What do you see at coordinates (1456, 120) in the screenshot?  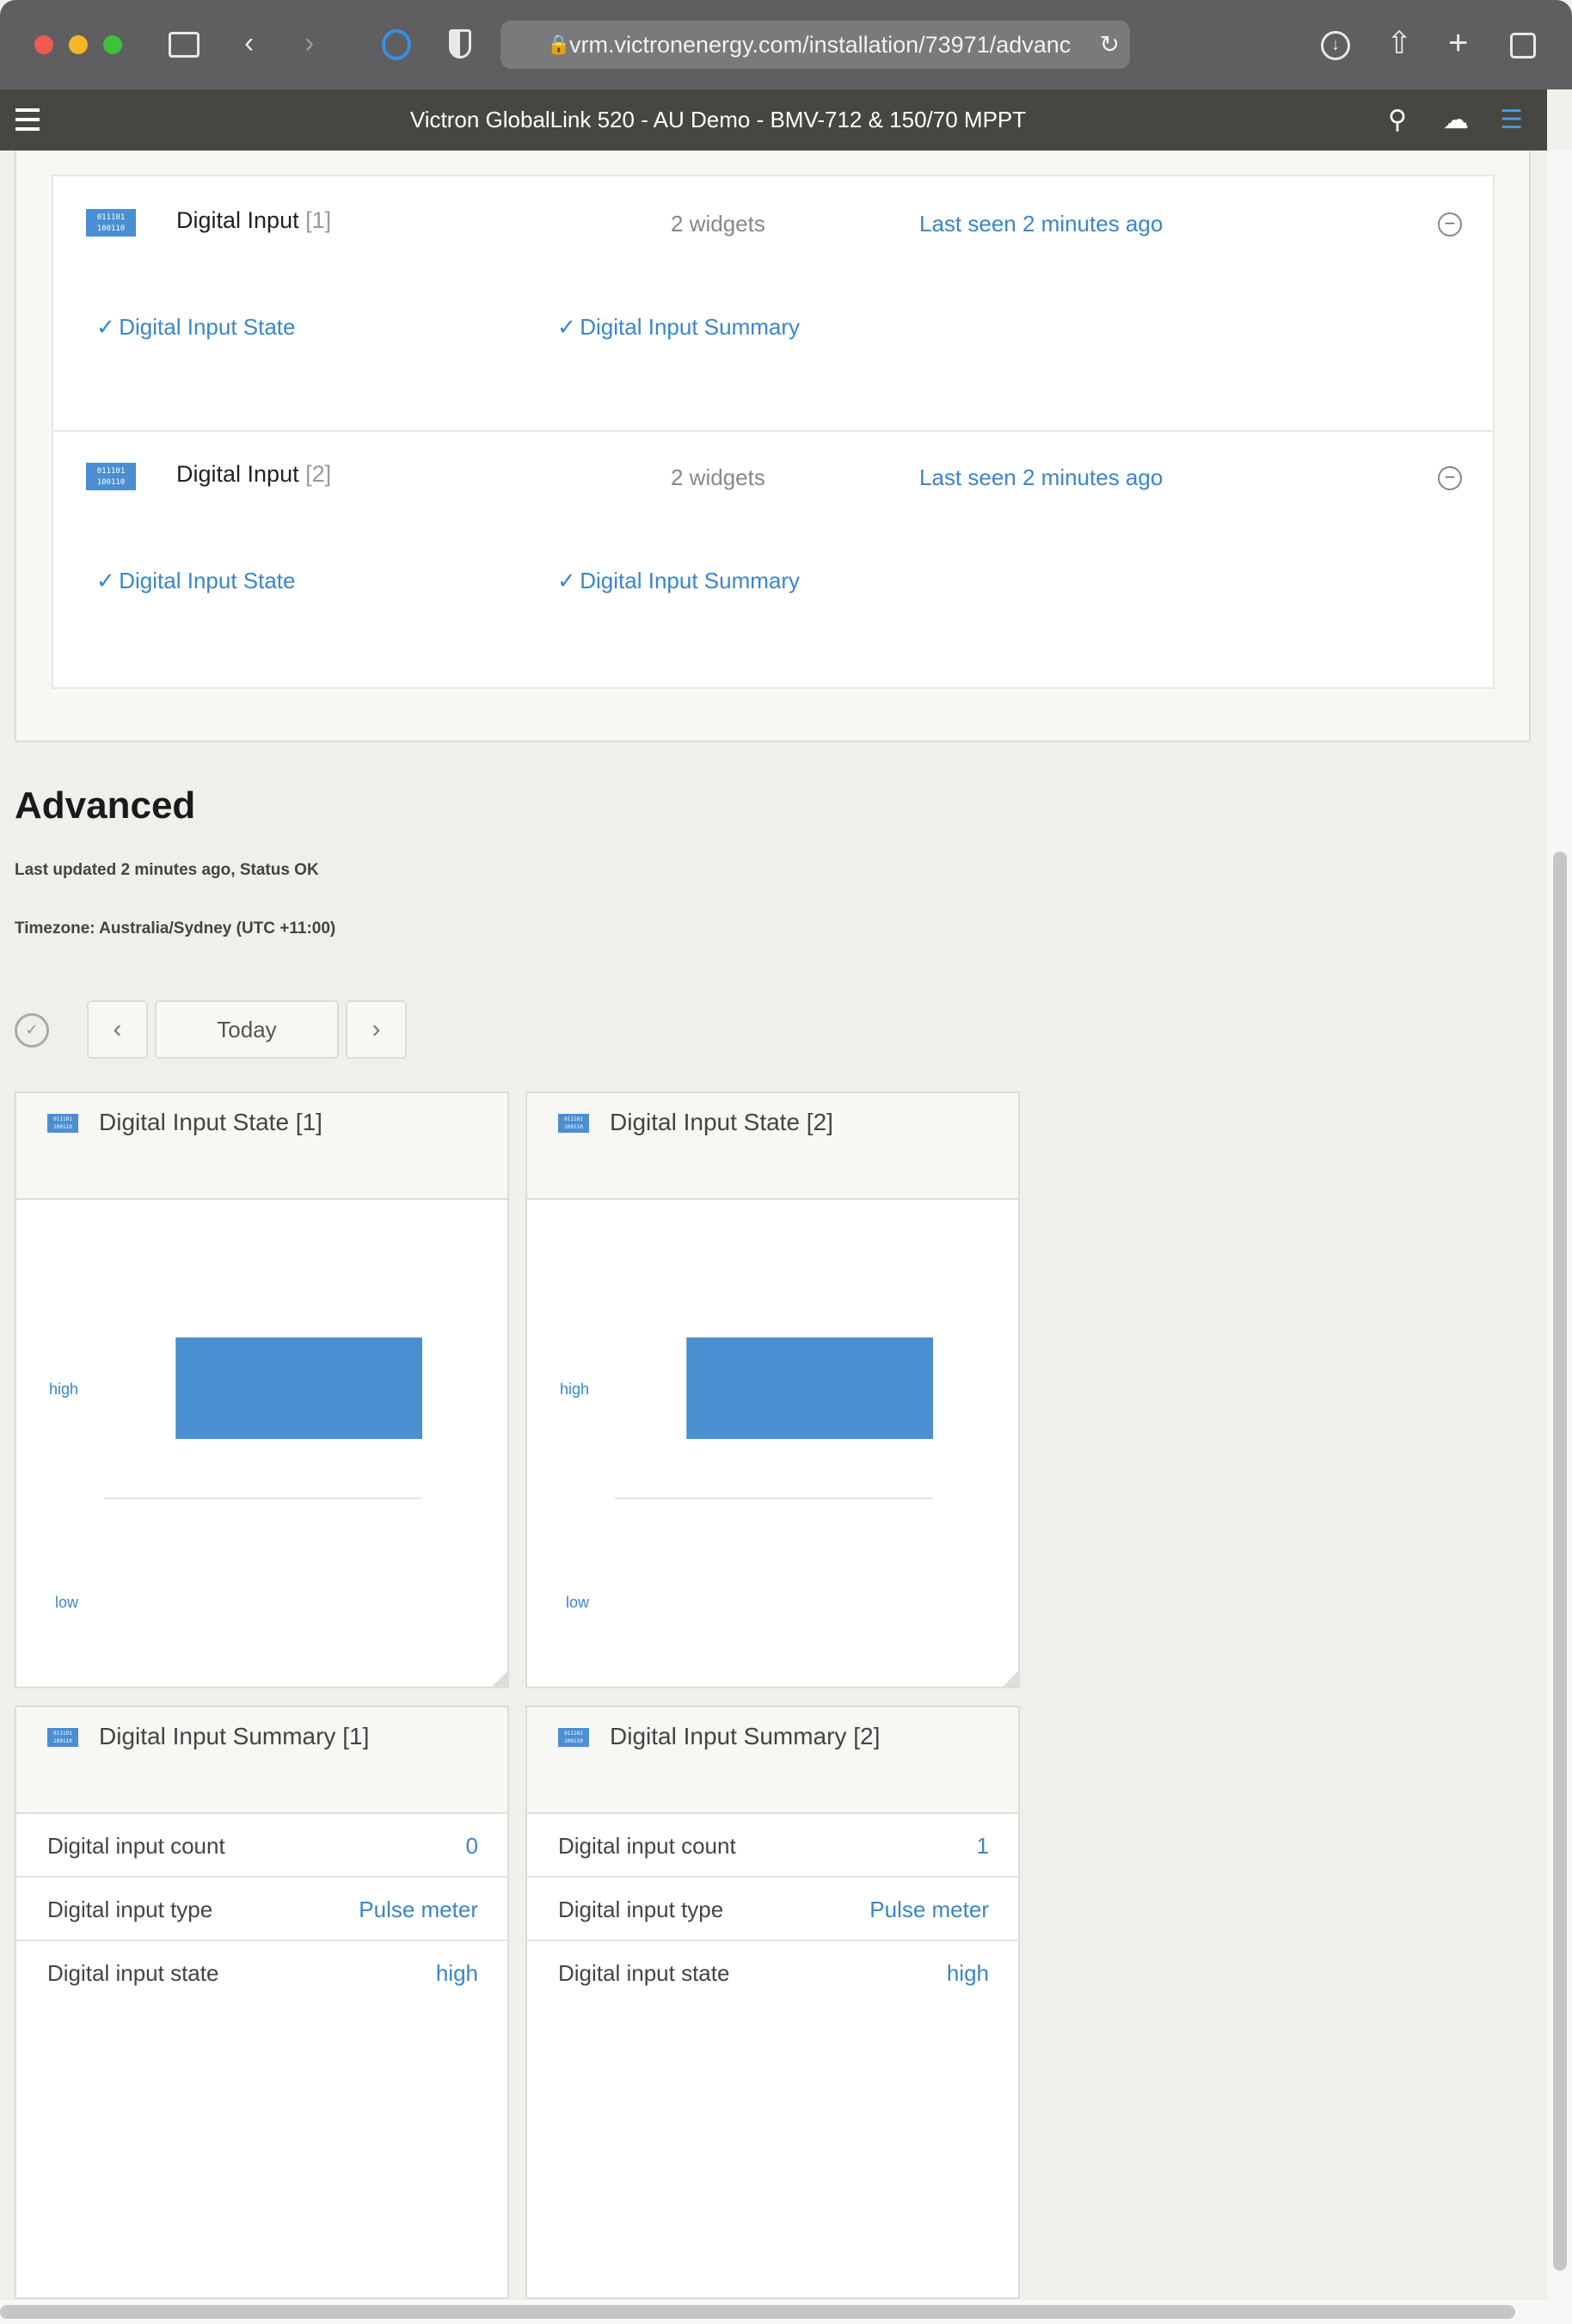 I see `cloud-upload-icon: ☁` at bounding box center [1456, 120].